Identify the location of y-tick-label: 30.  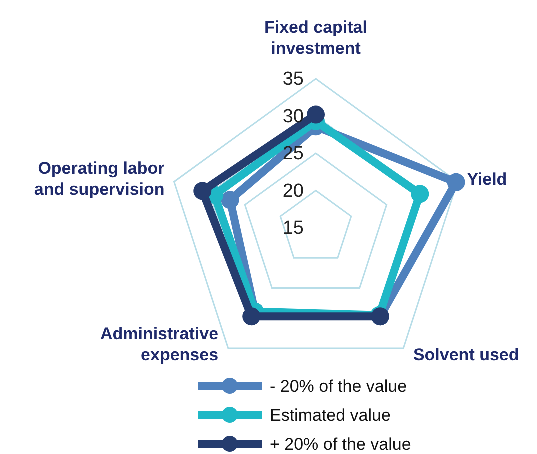
(293, 117).